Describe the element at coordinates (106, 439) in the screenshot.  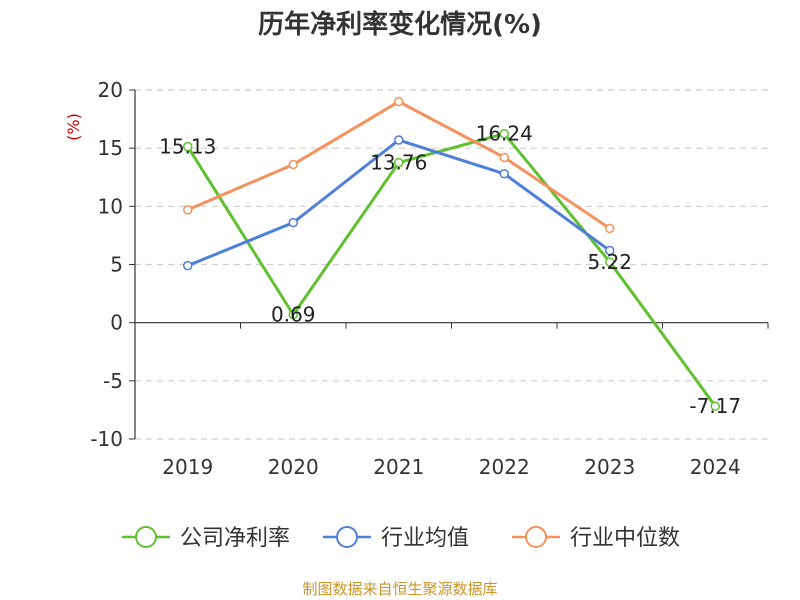
I see `y-tick-label: -10` at that location.